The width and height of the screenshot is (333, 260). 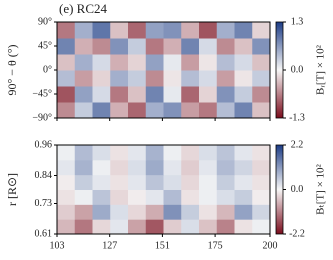 I want to click on y-tick-label: 45°, so click(x=45, y=45).